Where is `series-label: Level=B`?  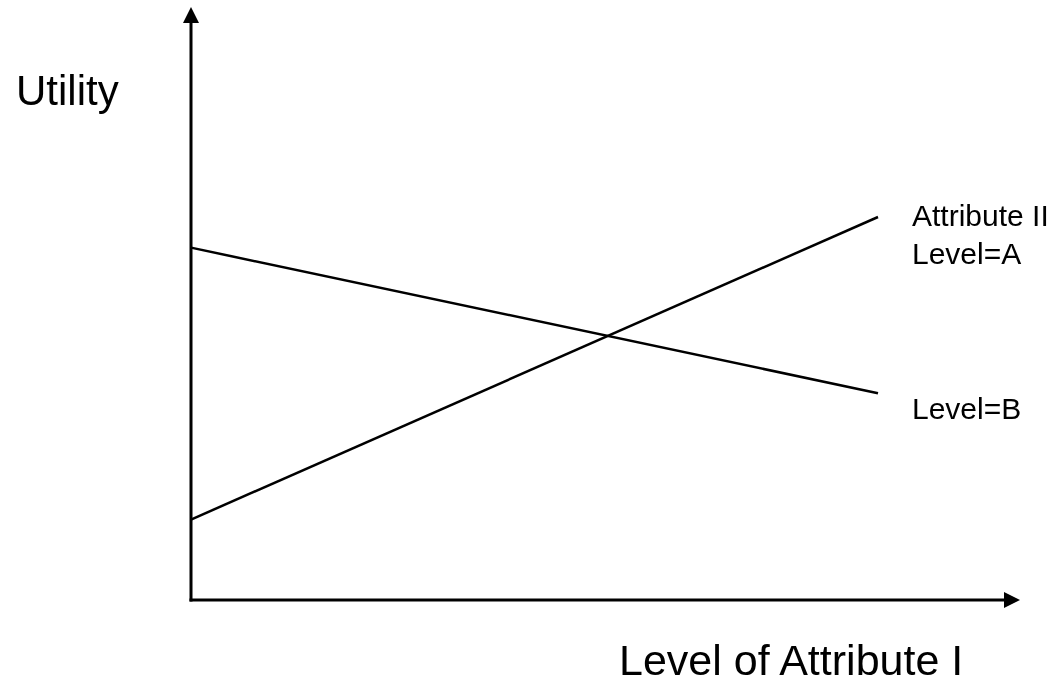
series-label: Level=B is located at coordinates (967, 409).